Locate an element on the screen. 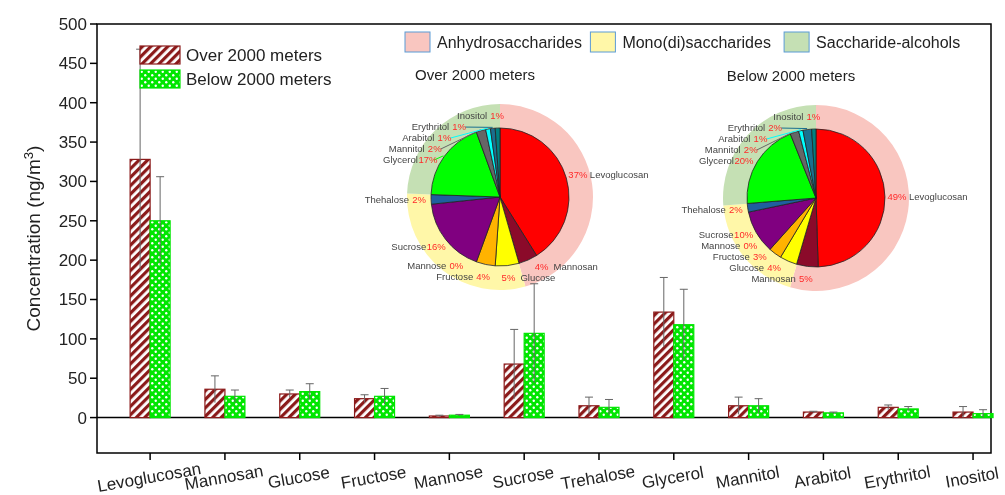 This screenshot has height=495, width=1005. legend-label: Over 2000 meters is located at coordinates (254, 55).